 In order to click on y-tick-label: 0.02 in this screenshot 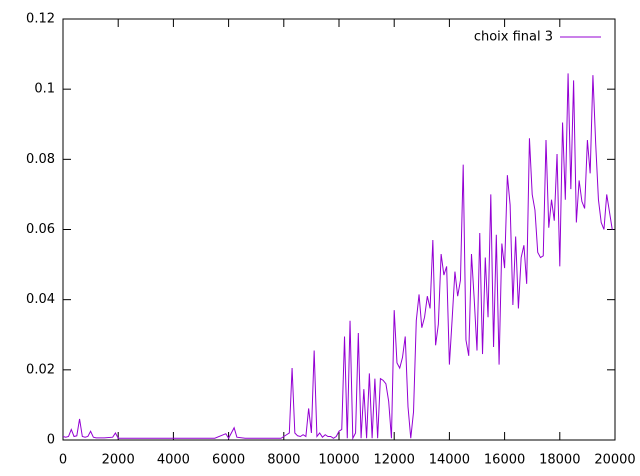, I will do `click(40, 369)`.